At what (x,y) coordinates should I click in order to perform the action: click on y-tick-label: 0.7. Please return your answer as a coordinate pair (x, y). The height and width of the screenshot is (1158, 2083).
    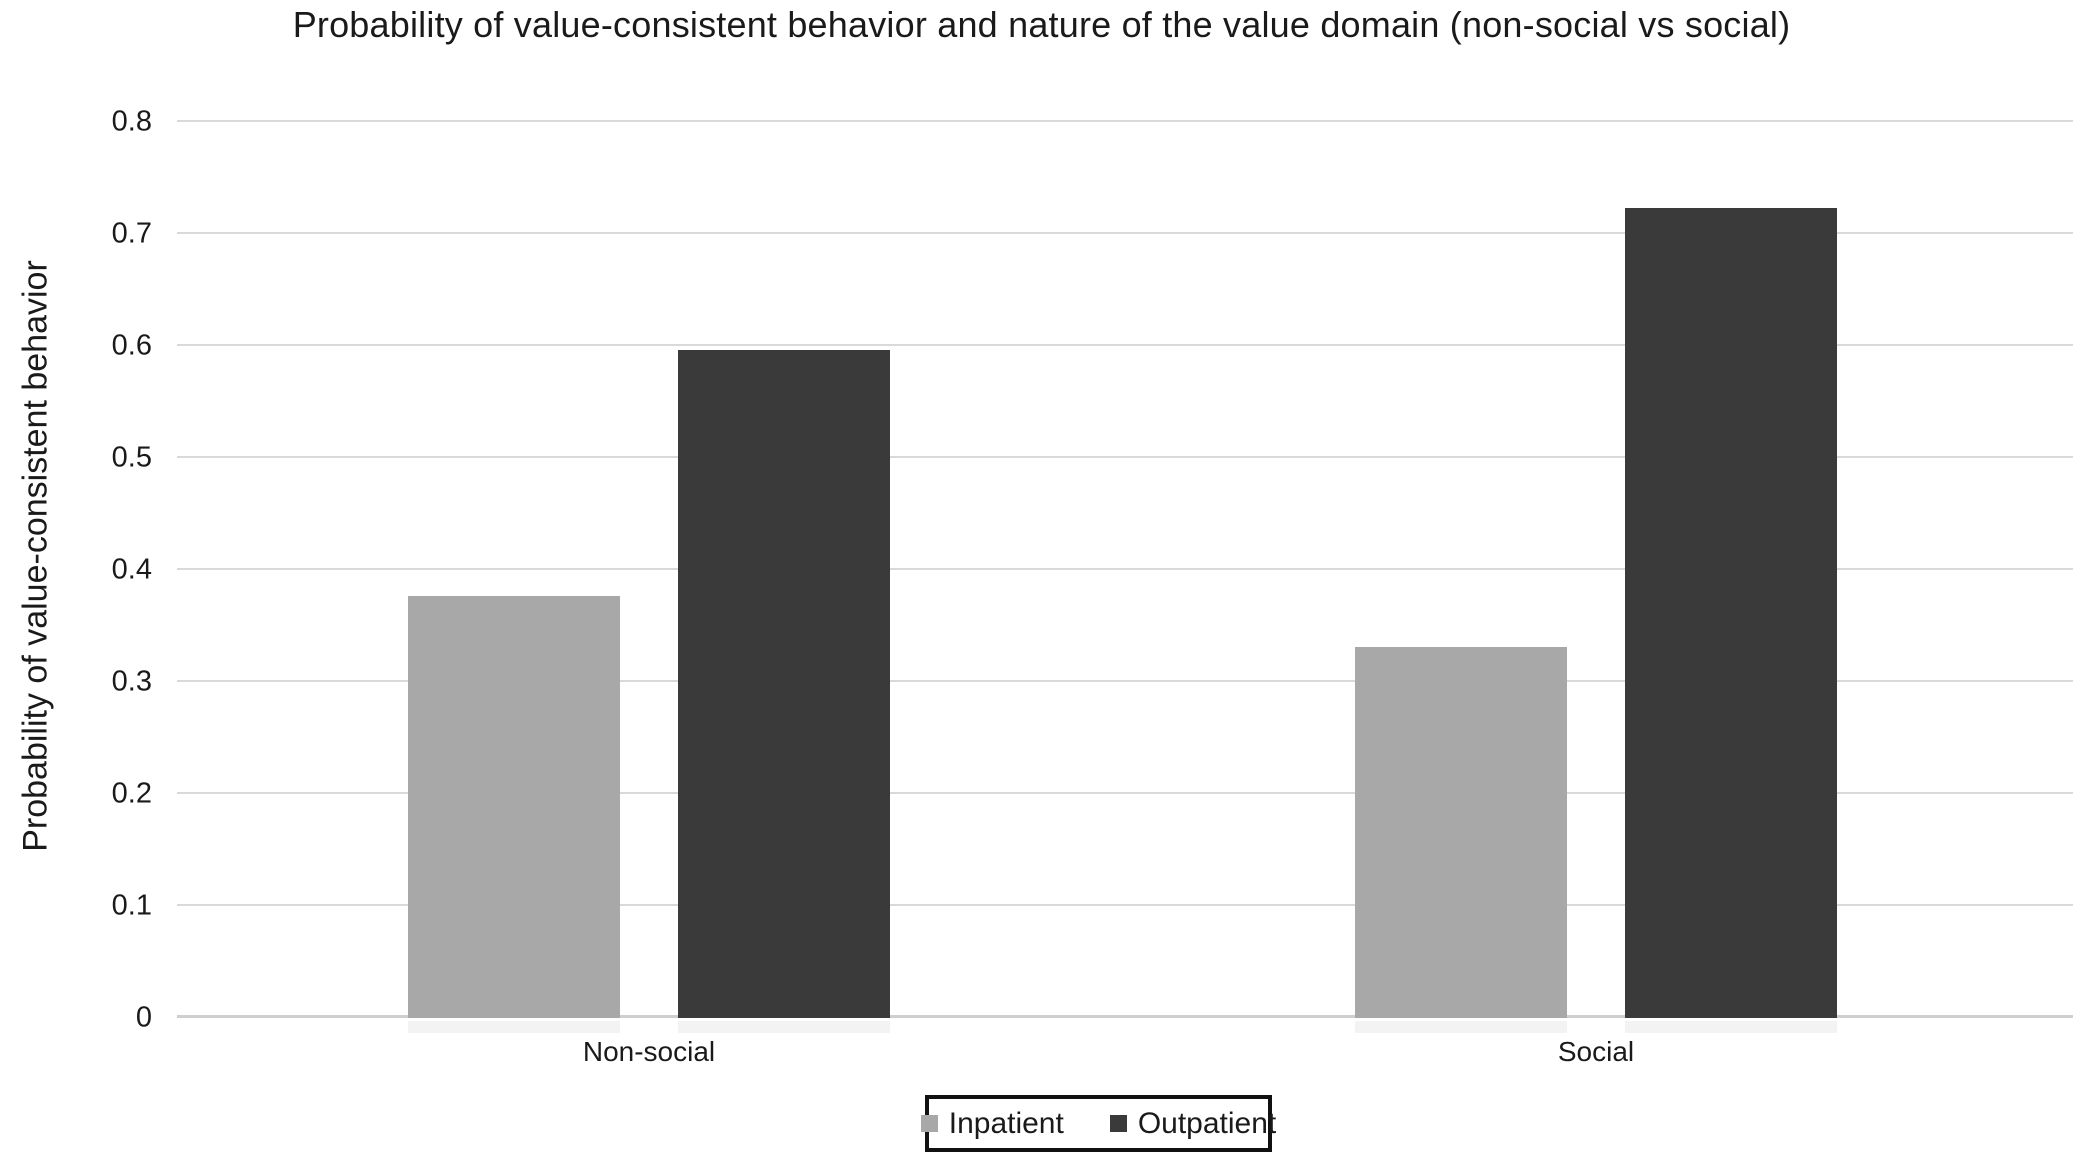
    Looking at the image, I should click on (131, 233).